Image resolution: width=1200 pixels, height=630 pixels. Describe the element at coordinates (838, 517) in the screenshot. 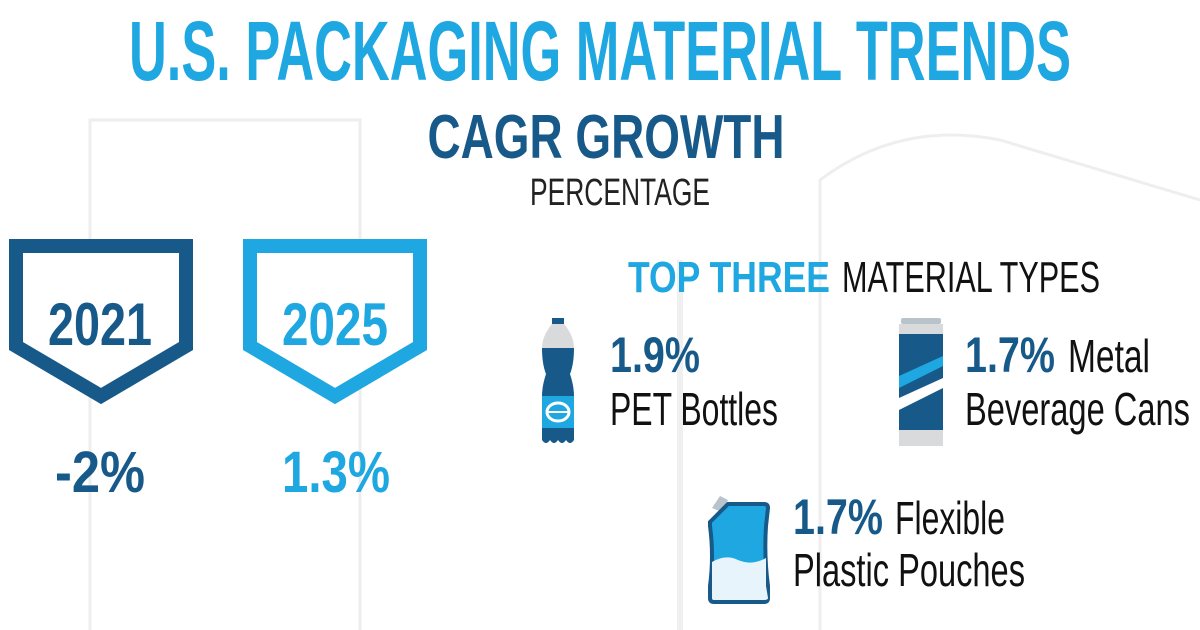

I see `pouches-value: 1.7%` at that location.